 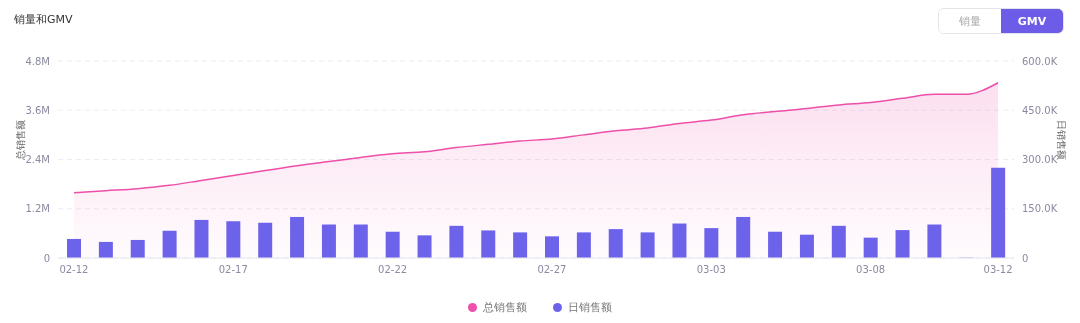 I want to click on x-tick-label: 02-17, so click(x=233, y=270).